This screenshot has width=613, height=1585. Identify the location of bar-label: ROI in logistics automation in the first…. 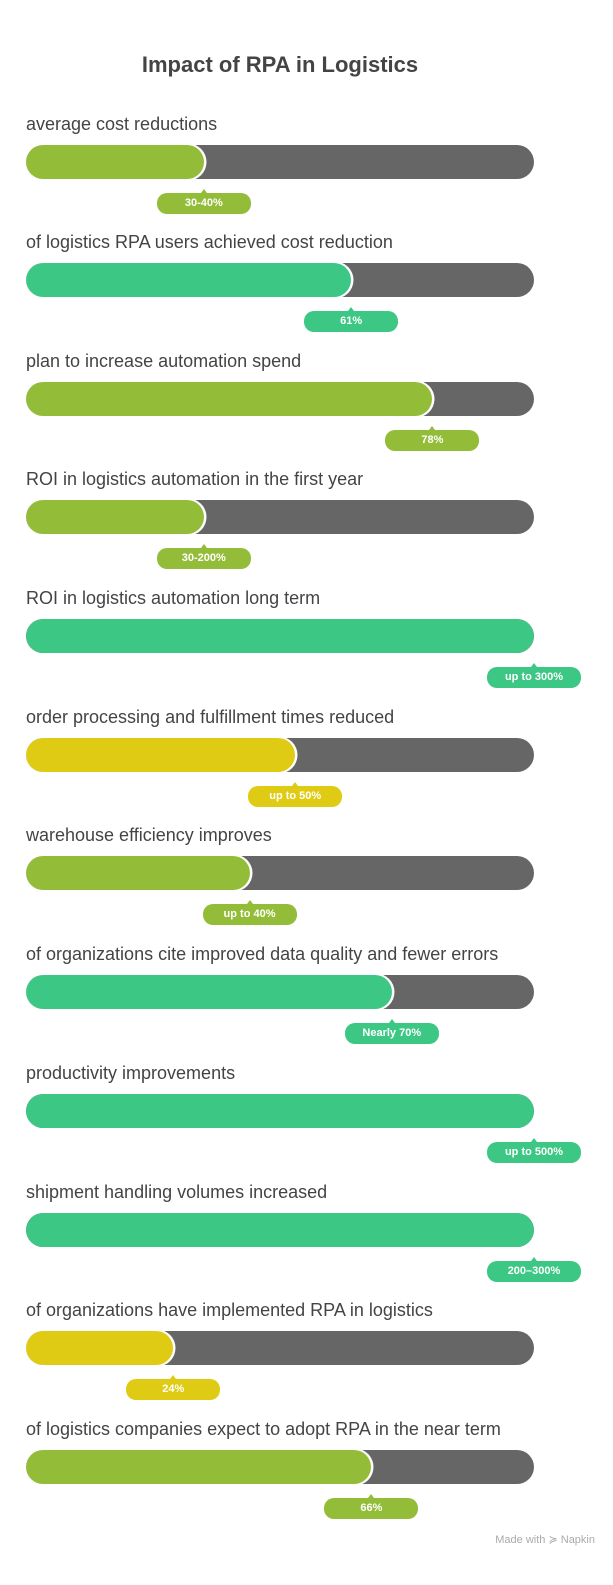
(195, 479).